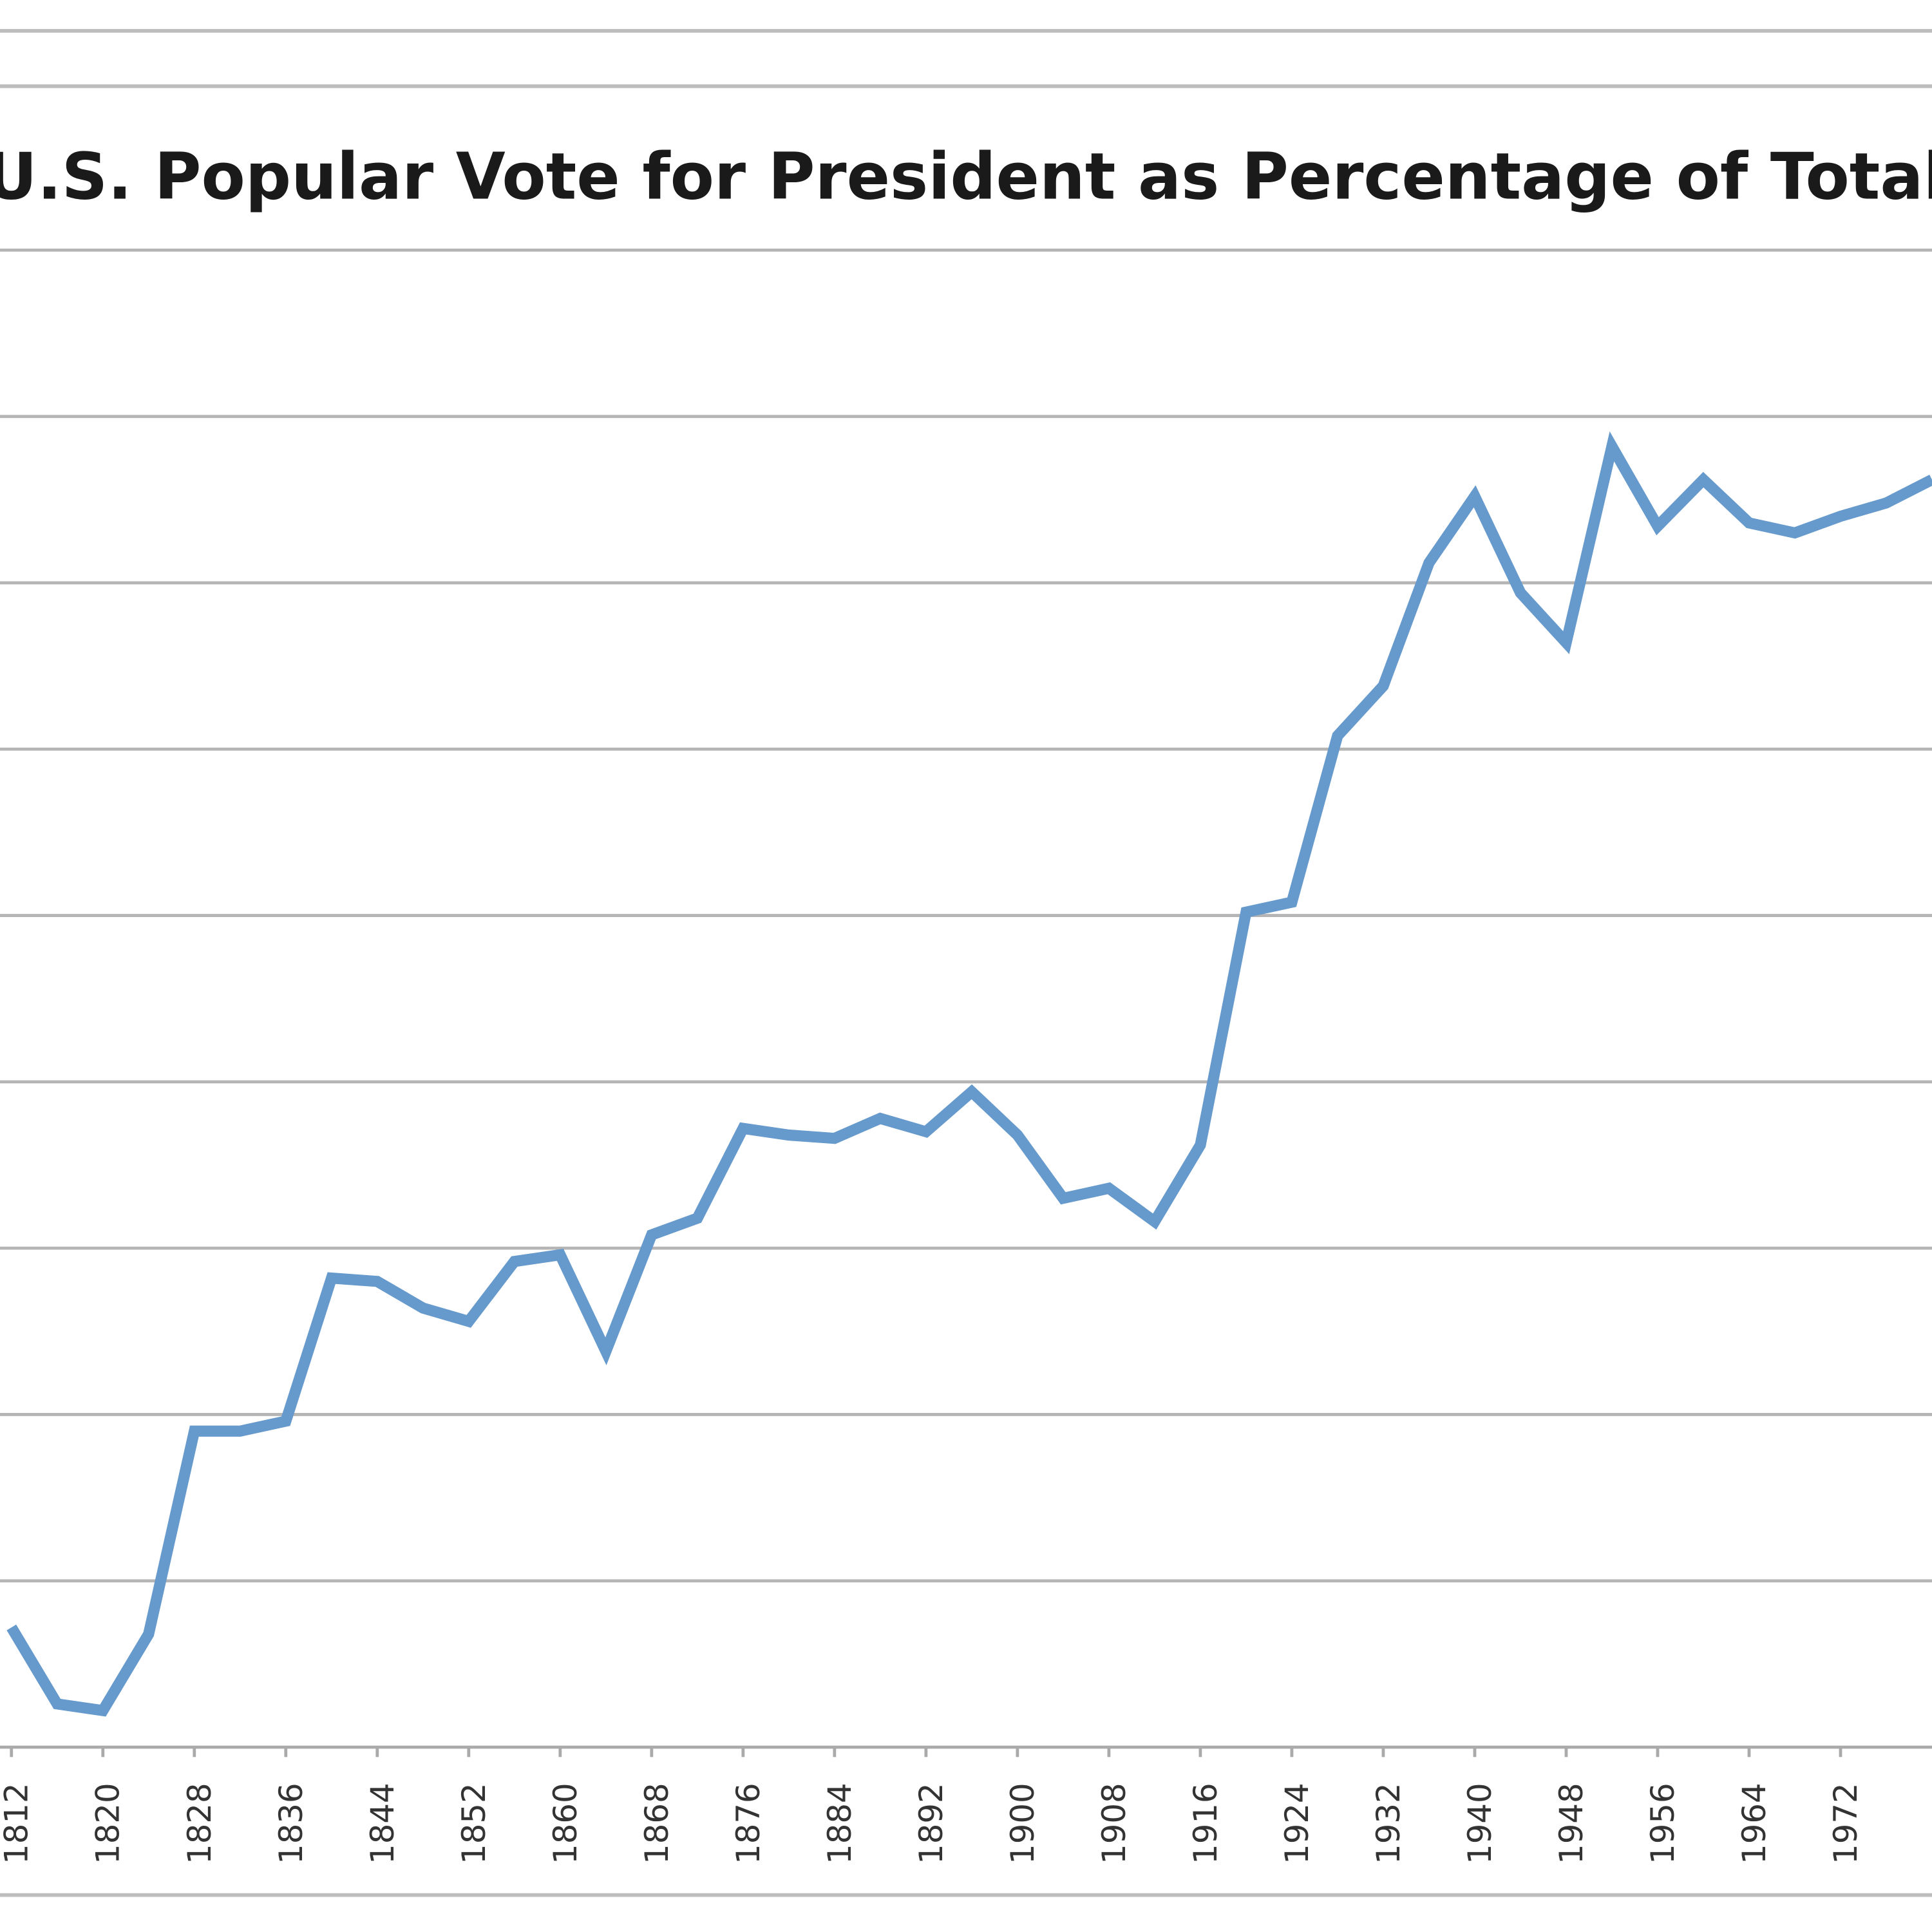 The width and height of the screenshot is (1932, 1932). Describe the element at coordinates (657, 1824) in the screenshot. I see `x-tick-label: 1868` at that location.